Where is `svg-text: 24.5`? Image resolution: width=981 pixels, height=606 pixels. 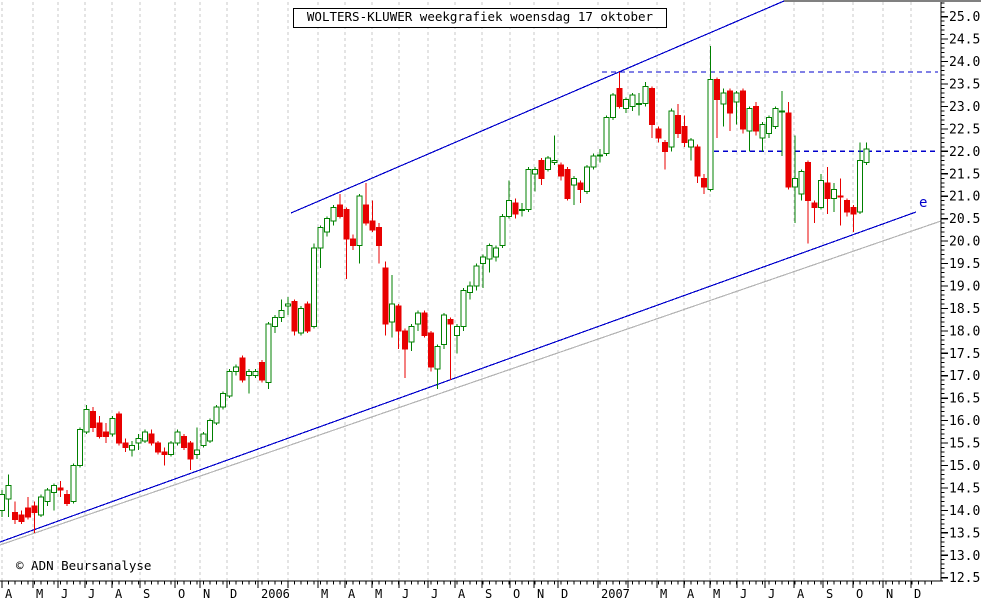 svg-text: 24.5 is located at coordinates (964, 40).